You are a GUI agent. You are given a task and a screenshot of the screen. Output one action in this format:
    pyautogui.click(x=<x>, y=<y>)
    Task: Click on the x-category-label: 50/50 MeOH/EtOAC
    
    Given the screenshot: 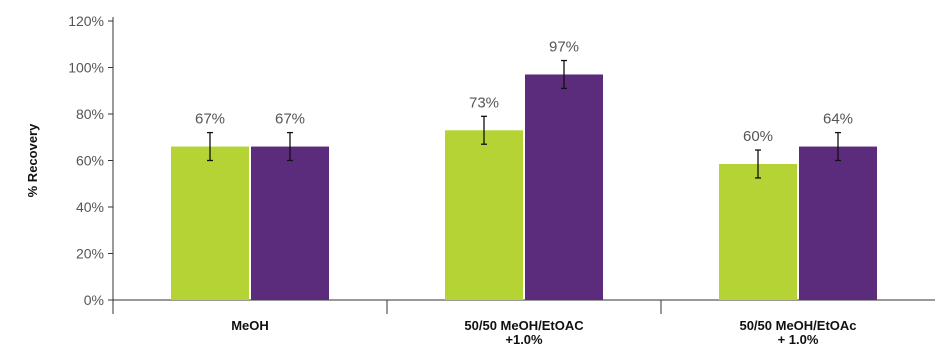 What is the action you would take?
    pyautogui.click(x=524, y=325)
    